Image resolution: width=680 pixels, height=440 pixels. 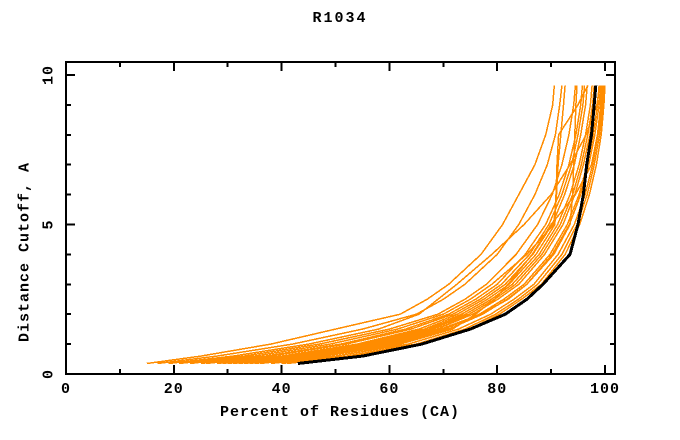 I want to click on y-tick-label: 5, so click(x=48, y=224).